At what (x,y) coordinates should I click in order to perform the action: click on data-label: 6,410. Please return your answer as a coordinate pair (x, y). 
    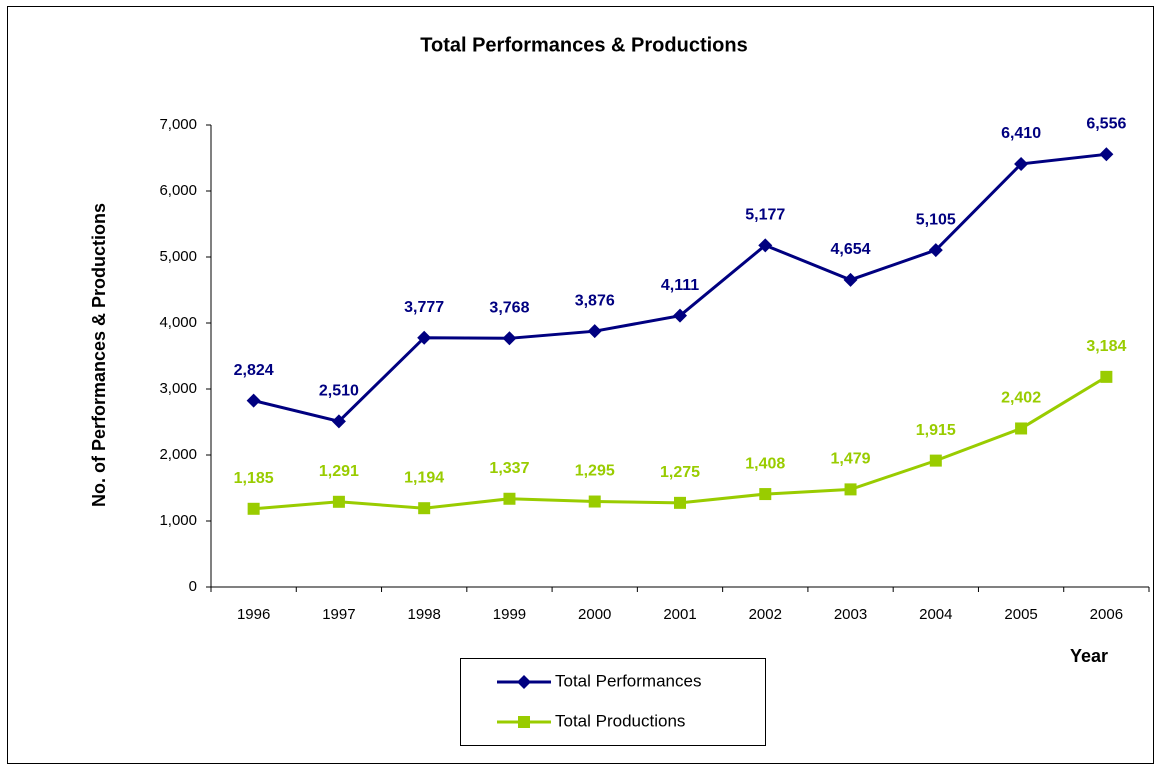
    Looking at the image, I should click on (1021, 133).